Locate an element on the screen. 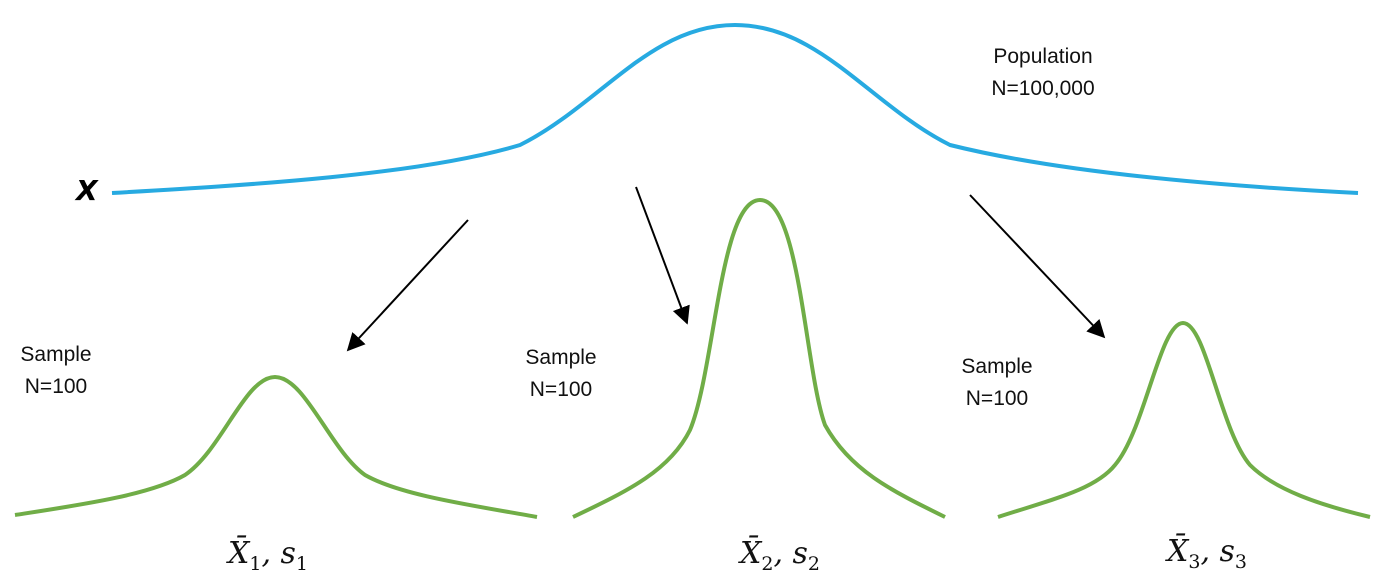 Image resolution: width=1400 pixels, height=579 pixels. sample-1-mean-symbol: X̄ is located at coordinates (238, 553).